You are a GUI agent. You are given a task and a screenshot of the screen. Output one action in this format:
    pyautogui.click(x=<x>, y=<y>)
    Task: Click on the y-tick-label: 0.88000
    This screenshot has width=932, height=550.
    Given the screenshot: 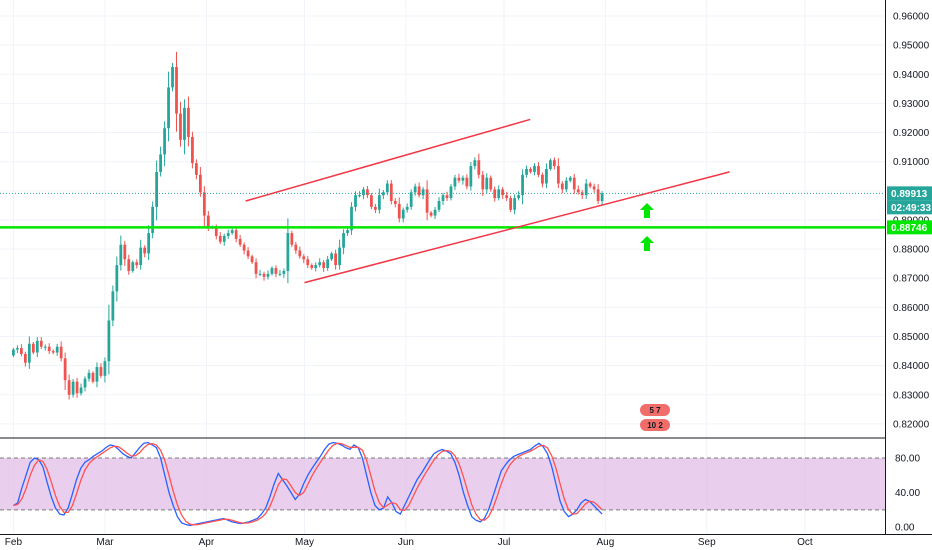 What is the action you would take?
    pyautogui.click(x=911, y=250)
    